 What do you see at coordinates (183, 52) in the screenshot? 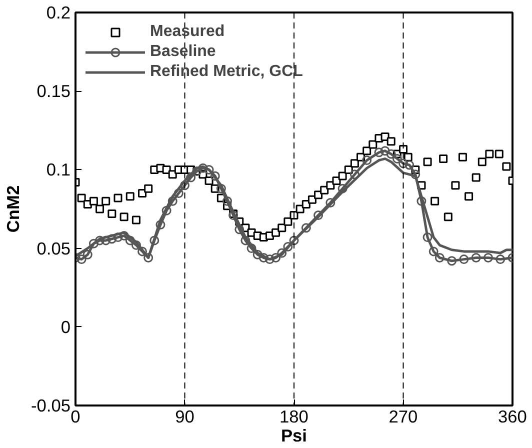
I see `legend-label: Baseline` at bounding box center [183, 52].